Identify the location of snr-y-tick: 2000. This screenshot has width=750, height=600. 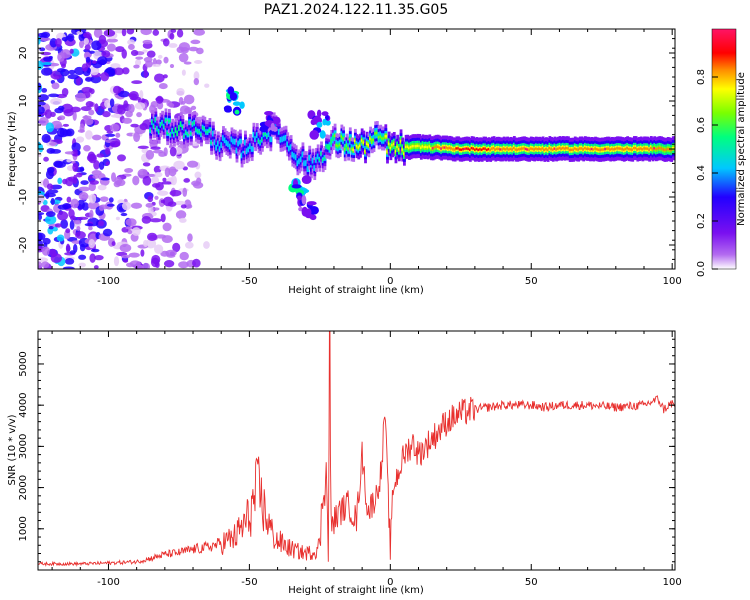
(23, 487).